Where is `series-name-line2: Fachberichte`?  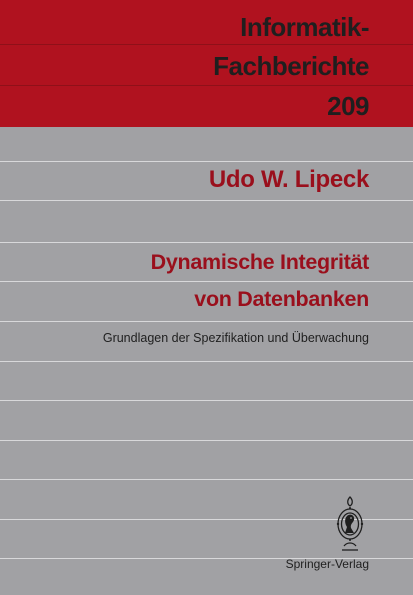 series-name-line2: Fachberichte is located at coordinates (291, 66).